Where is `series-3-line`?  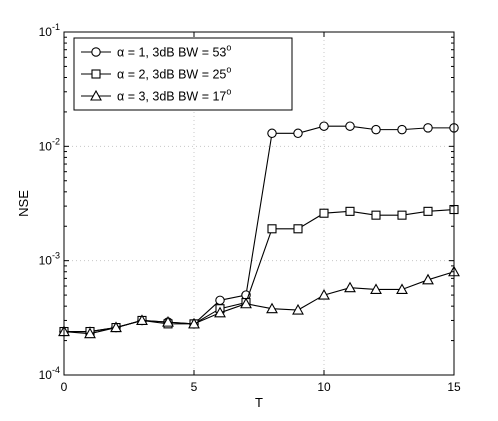 series-3-line is located at coordinates (259, 303).